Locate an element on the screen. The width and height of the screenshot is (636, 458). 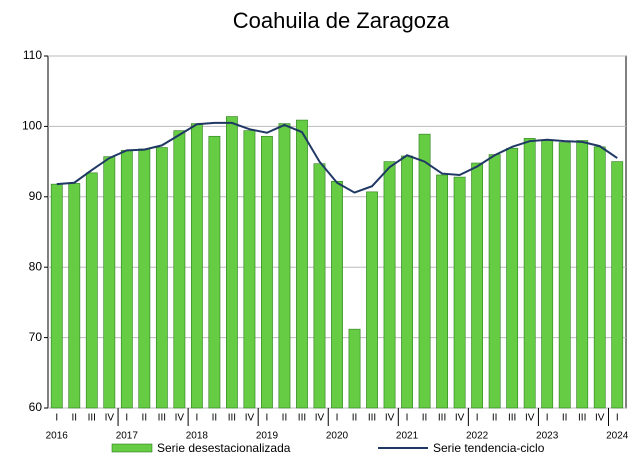
year-label: 2017 is located at coordinates (127, 436).